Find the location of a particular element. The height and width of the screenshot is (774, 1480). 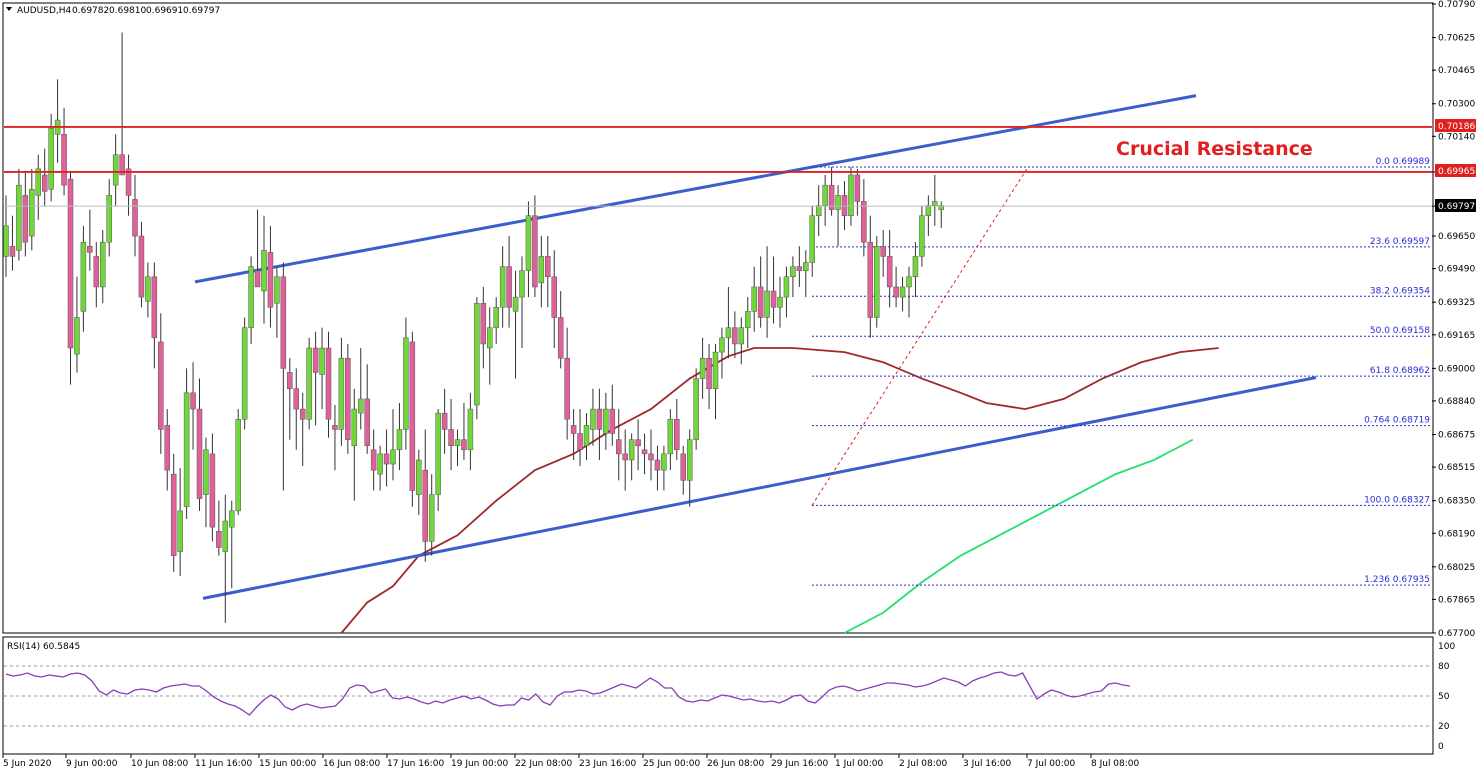

price-tick-label: 0.67700 is located at coordinates (1456, 634).